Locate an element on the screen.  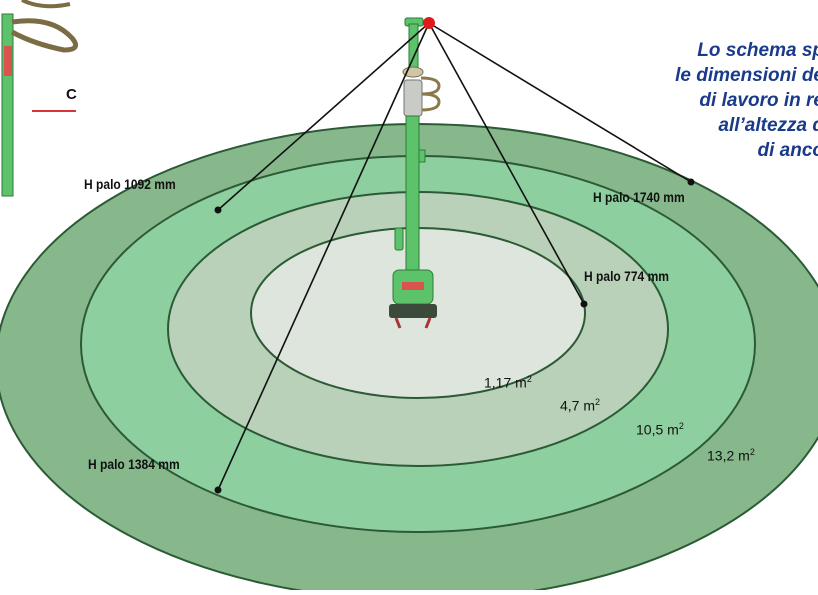
side-label: C is located at coordinates (71, 94).